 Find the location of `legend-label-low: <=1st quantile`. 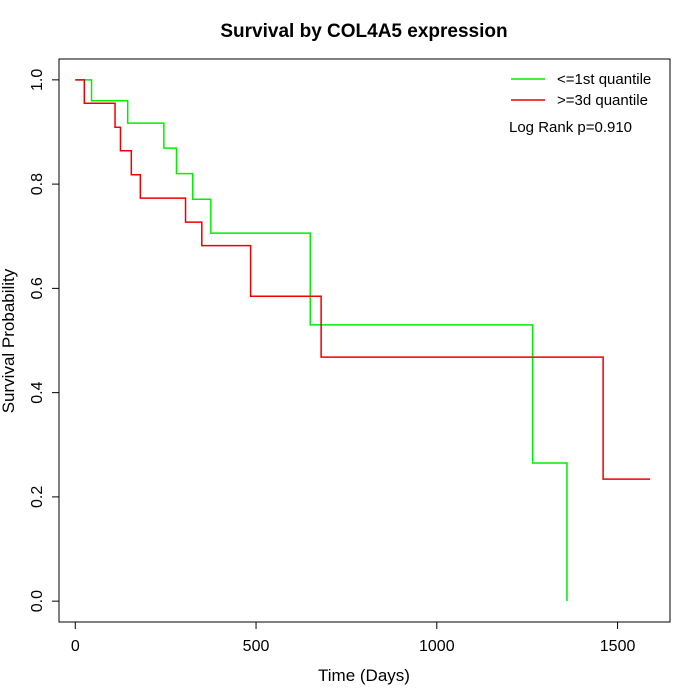

legend-label-low: <=1st quantile is located at coordinates (604, 79).